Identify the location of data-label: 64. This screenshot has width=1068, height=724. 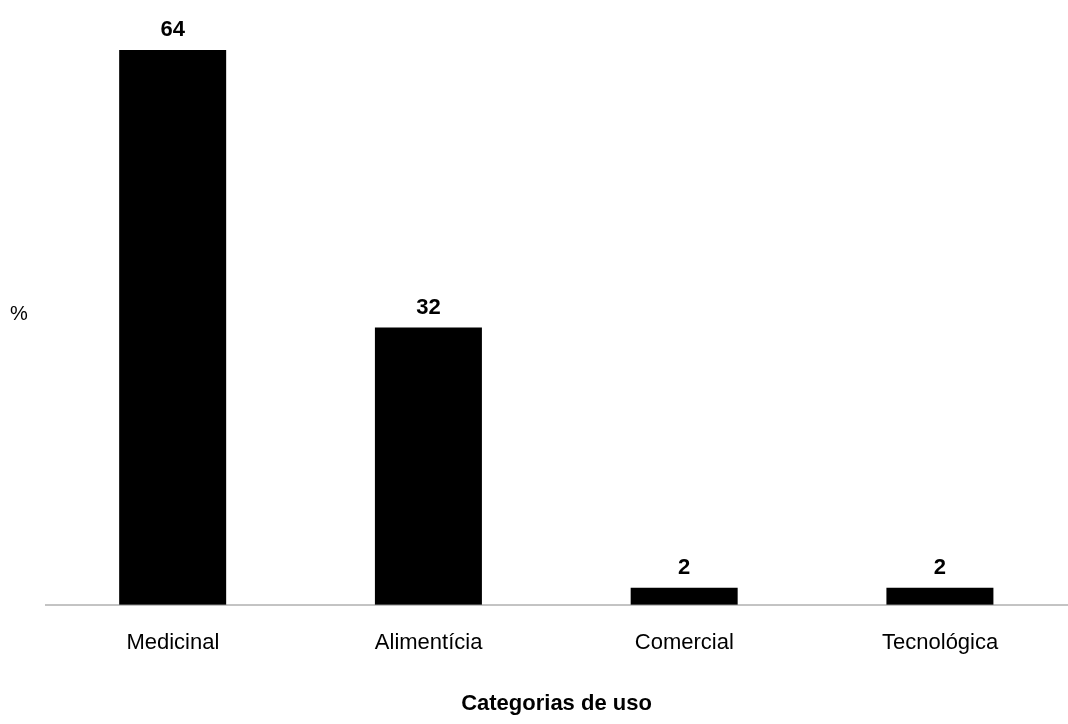
(173, 28).